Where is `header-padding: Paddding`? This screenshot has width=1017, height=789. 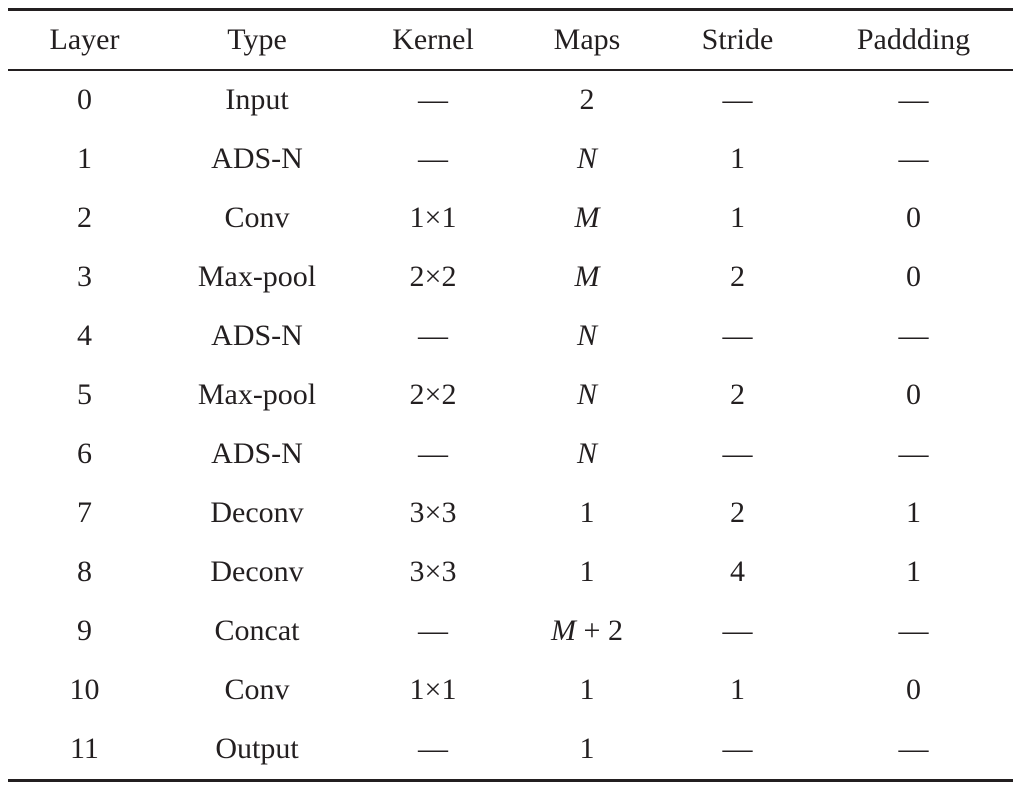 header-padding: Paddding is located at coordinates (913, 39).